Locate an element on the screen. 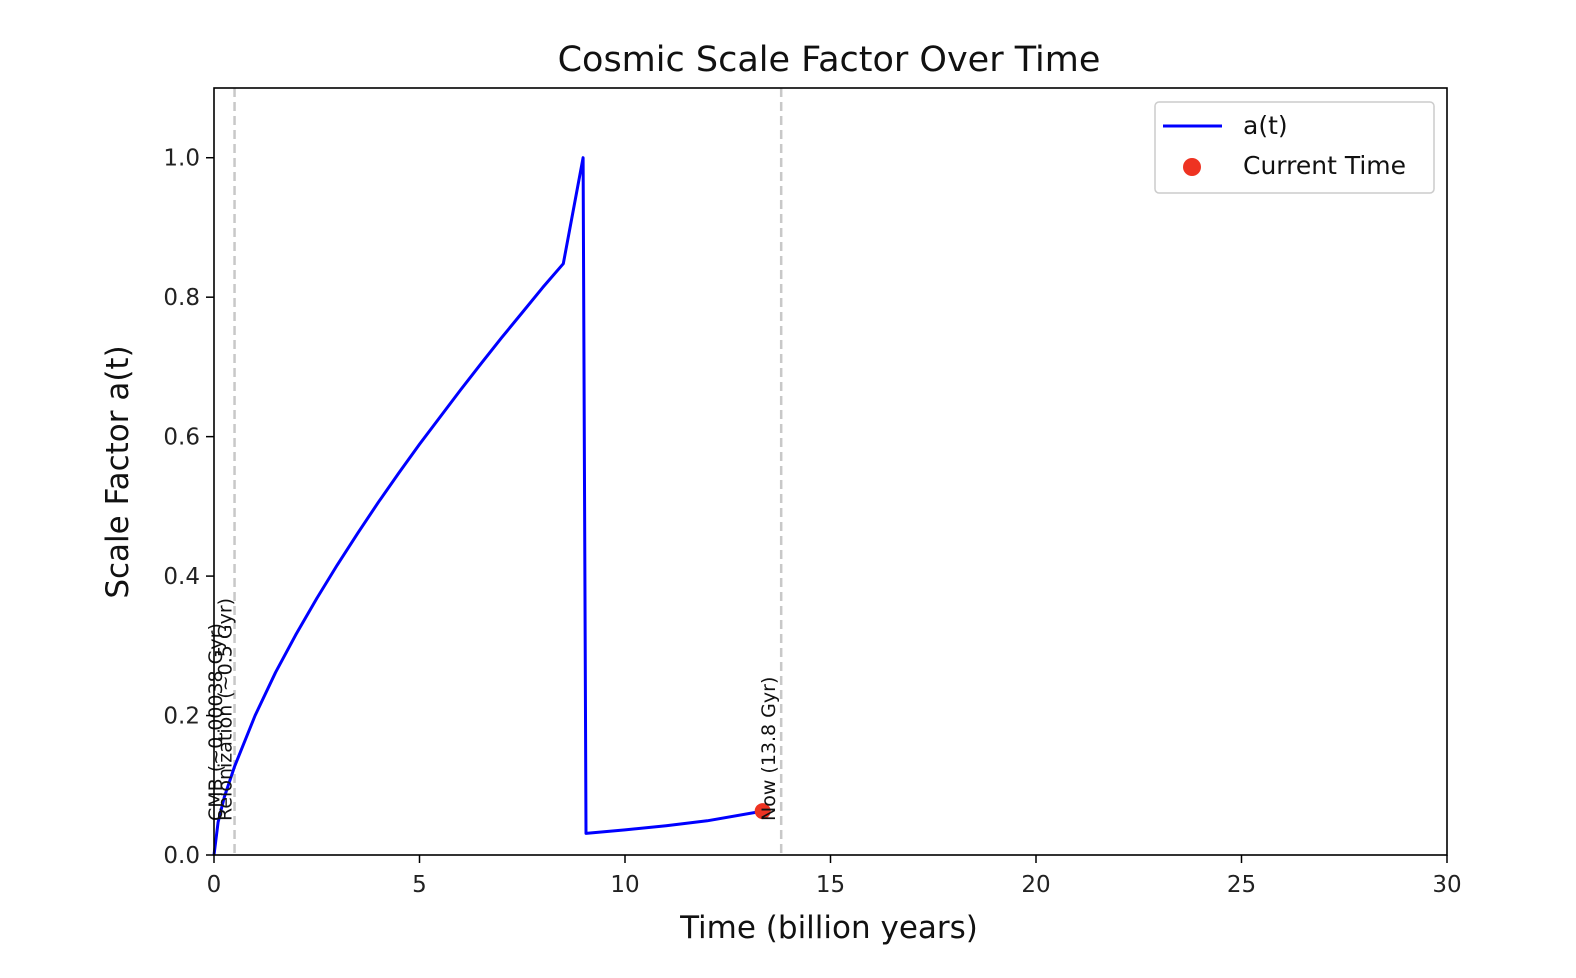 The image size is (1576, 978). chart-title: Cosmic Scale Factor Over Time is located at coordinates (829, 60).